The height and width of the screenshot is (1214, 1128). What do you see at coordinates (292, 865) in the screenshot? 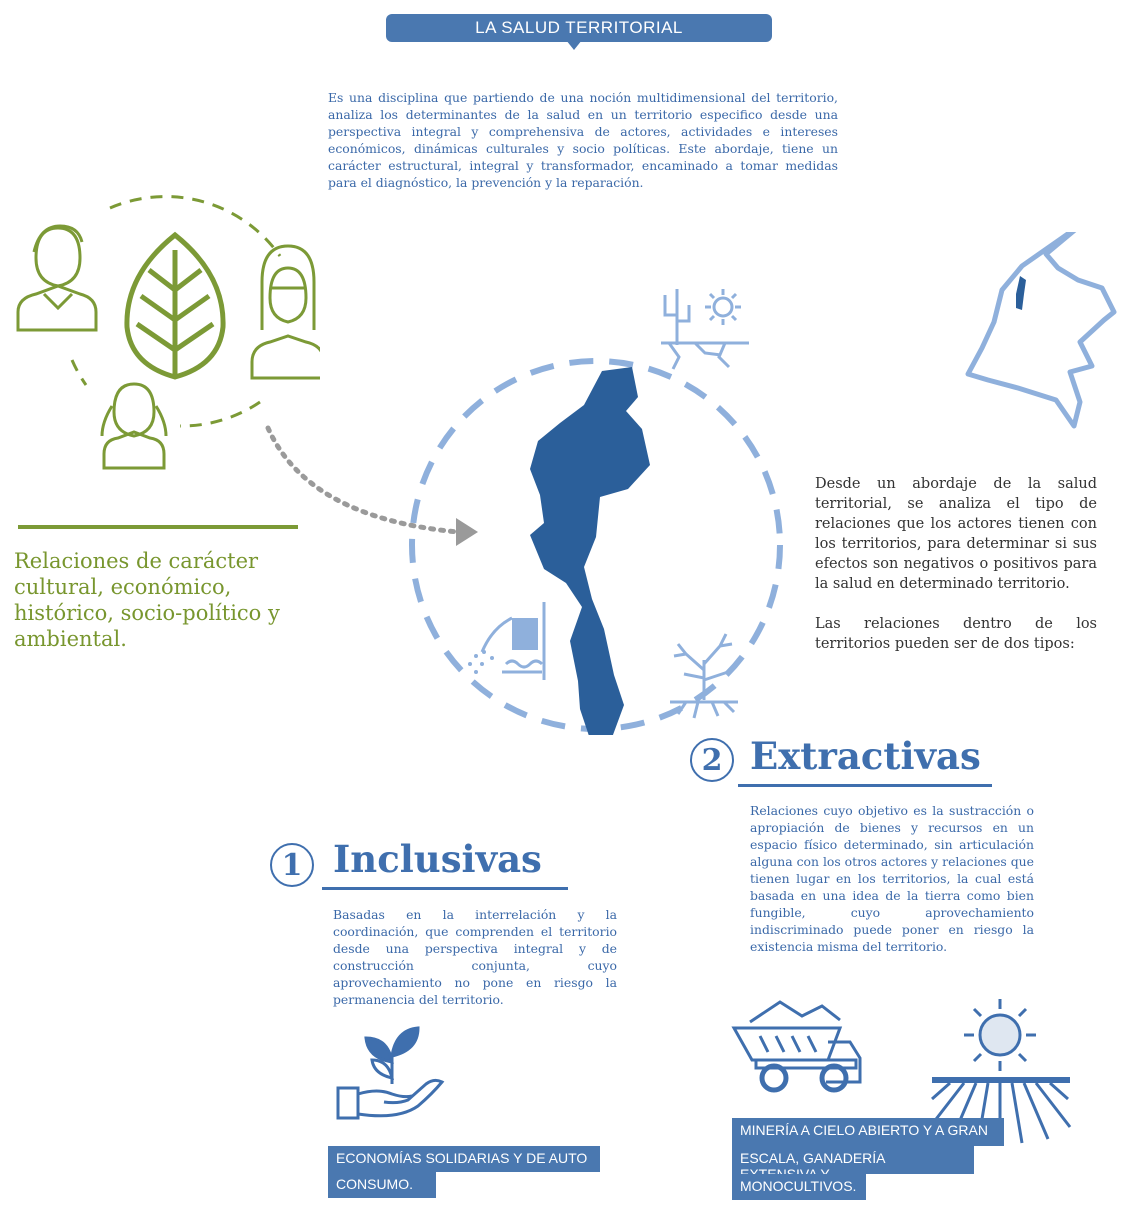
I see `number-1-badge: 1` at bounding box center [292, 865].